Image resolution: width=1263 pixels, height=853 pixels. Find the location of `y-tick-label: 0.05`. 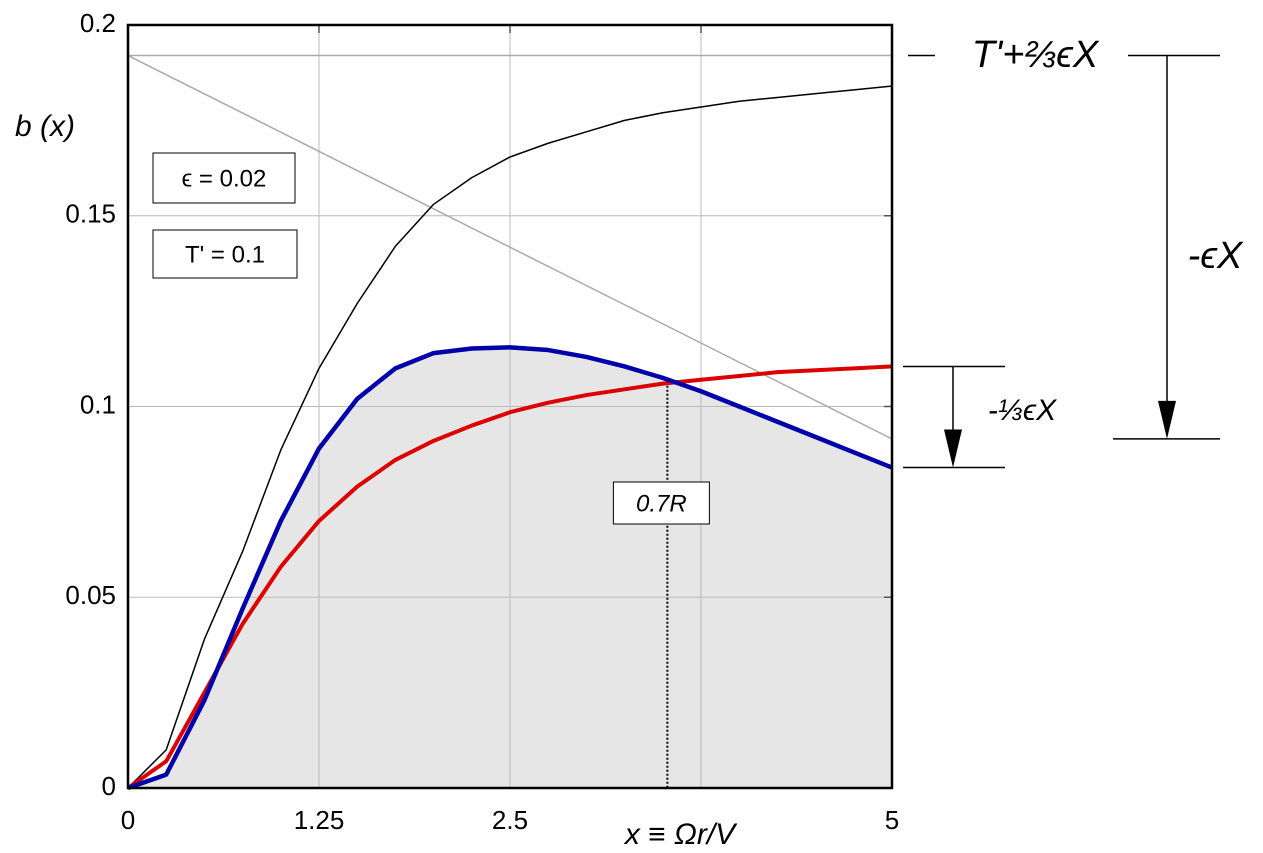

y-tick-label: 0.05 is located at coordinates (90, 595).